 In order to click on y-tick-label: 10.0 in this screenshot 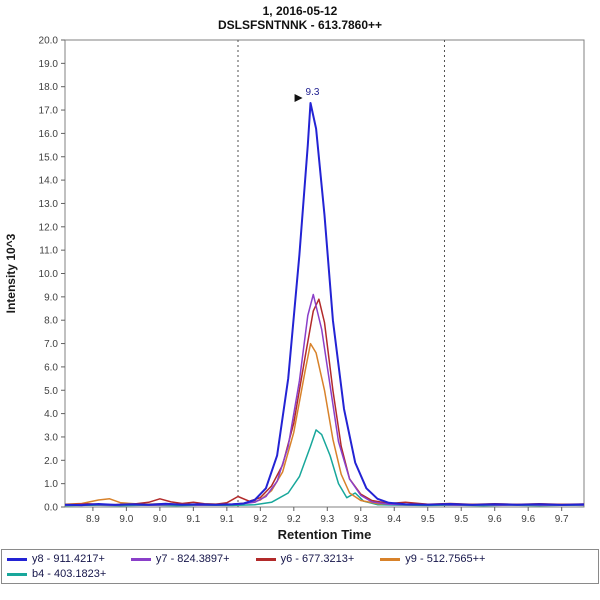, I will do `click(49, 274)`.